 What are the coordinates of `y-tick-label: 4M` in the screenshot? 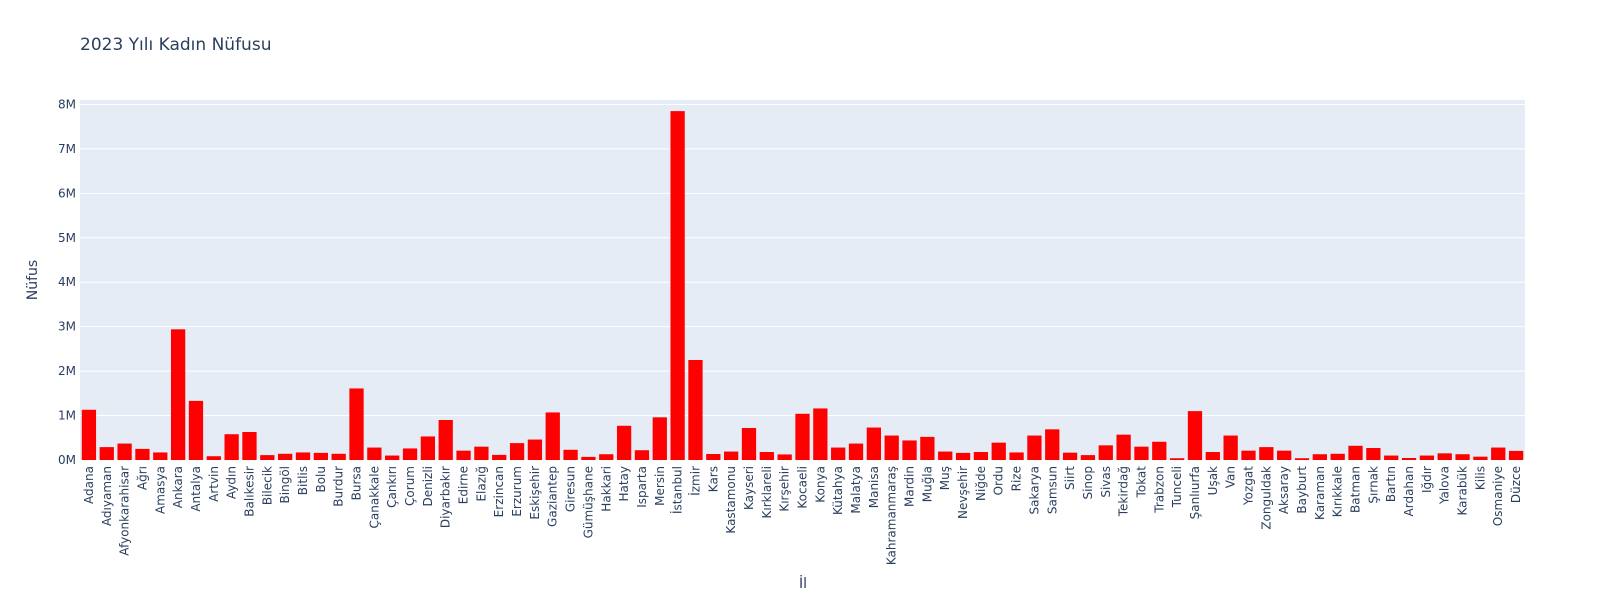 It's located at (67, 282).